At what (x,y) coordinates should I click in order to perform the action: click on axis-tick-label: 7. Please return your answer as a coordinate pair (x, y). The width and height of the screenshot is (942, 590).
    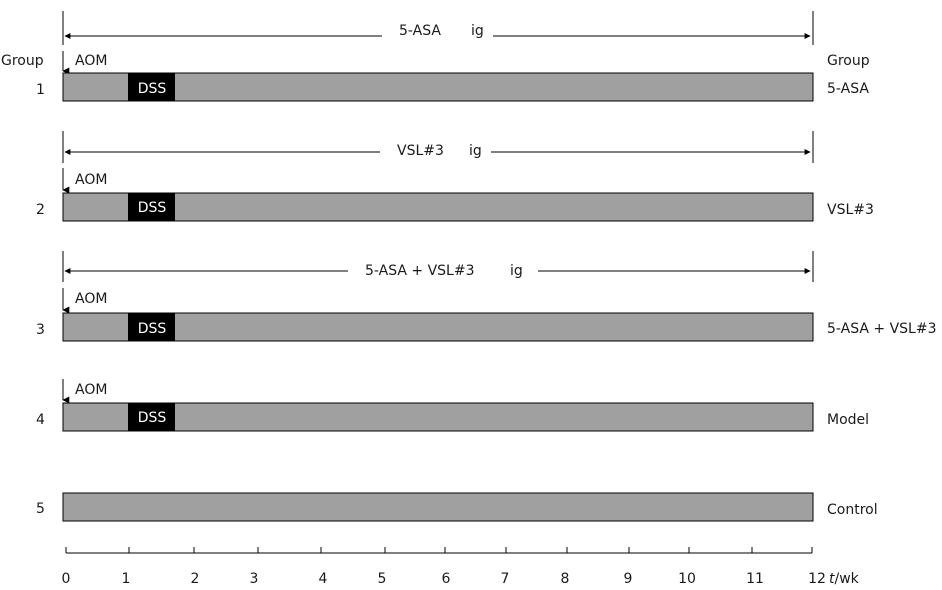
    Looking at the image, I should click on (505, 579).